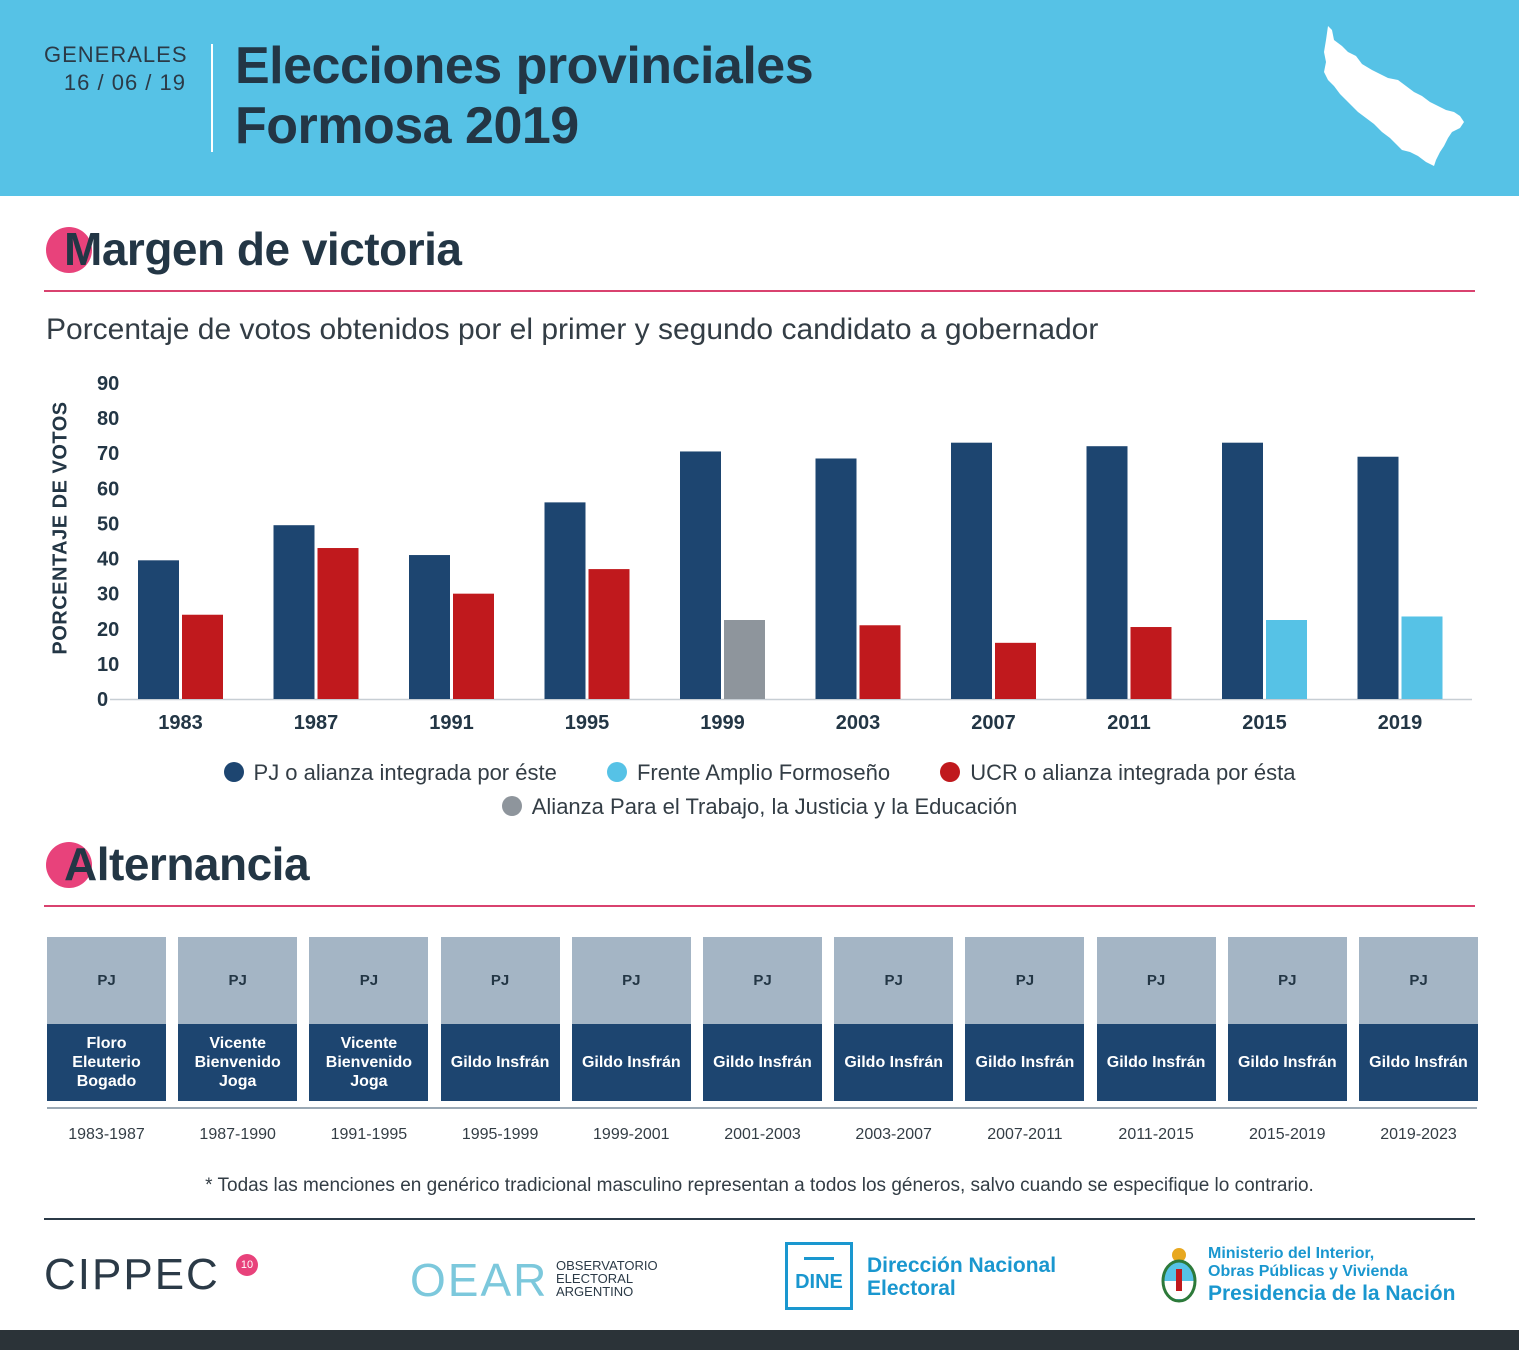 The width and height of the screenshot is (1519, 1350). Describe the element at coordinates (106, 1062) in the screenshot. I see `term-governor: Floro Eleuterio Bogado` at that location.